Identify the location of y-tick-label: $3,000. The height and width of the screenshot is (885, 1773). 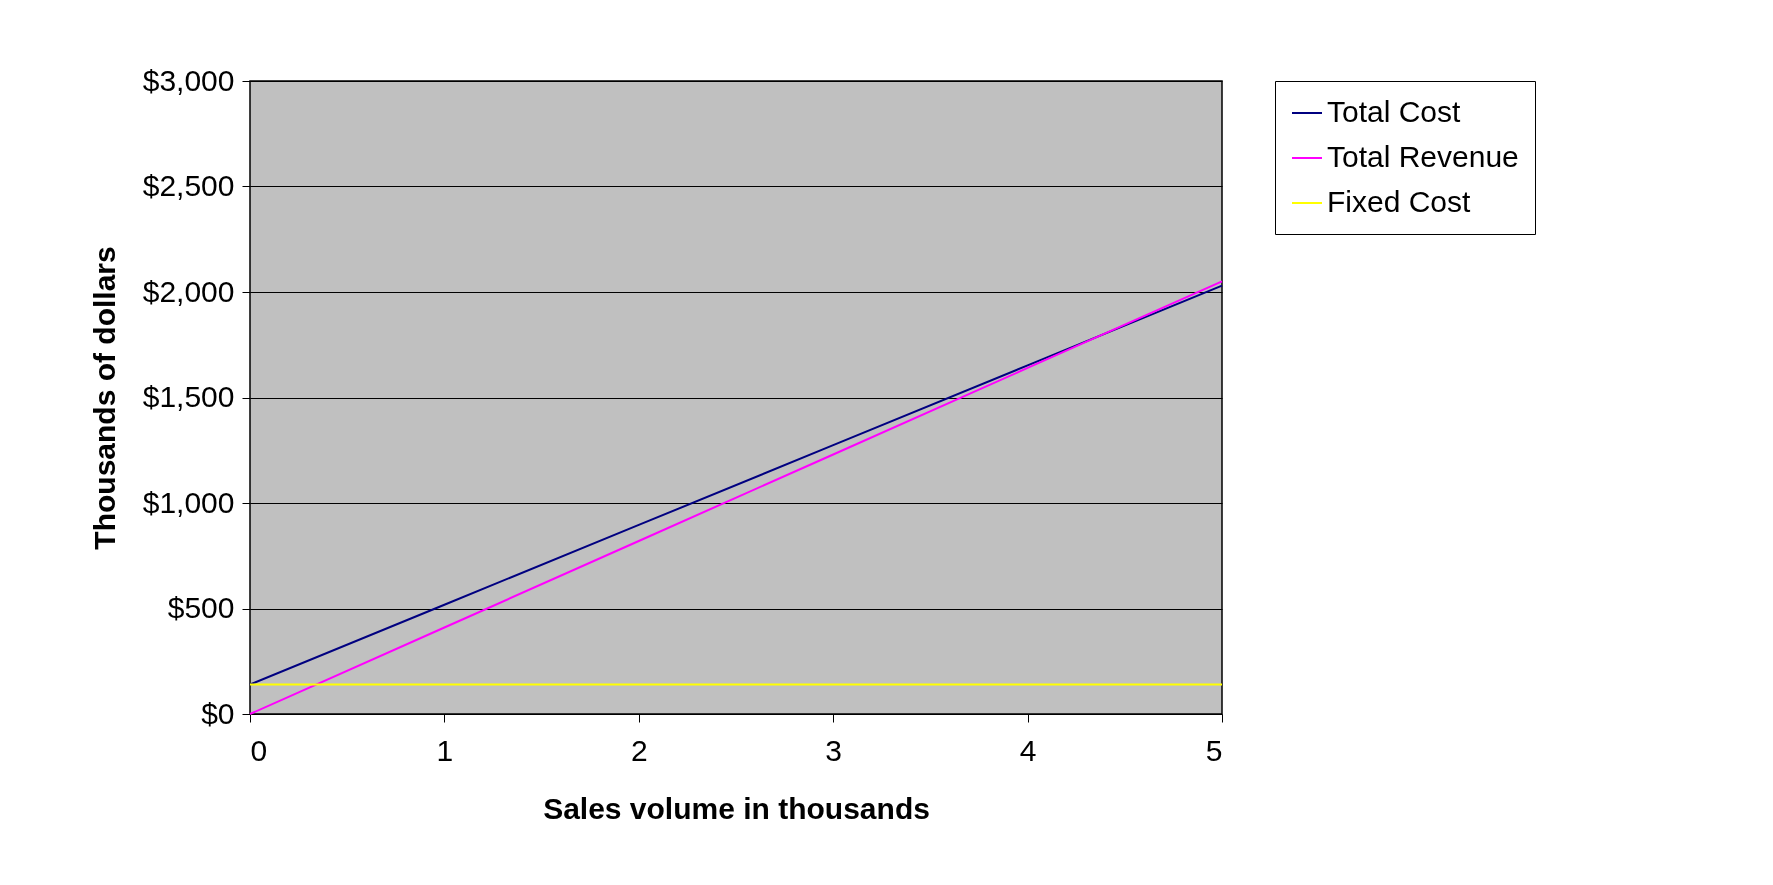
(188, 80).